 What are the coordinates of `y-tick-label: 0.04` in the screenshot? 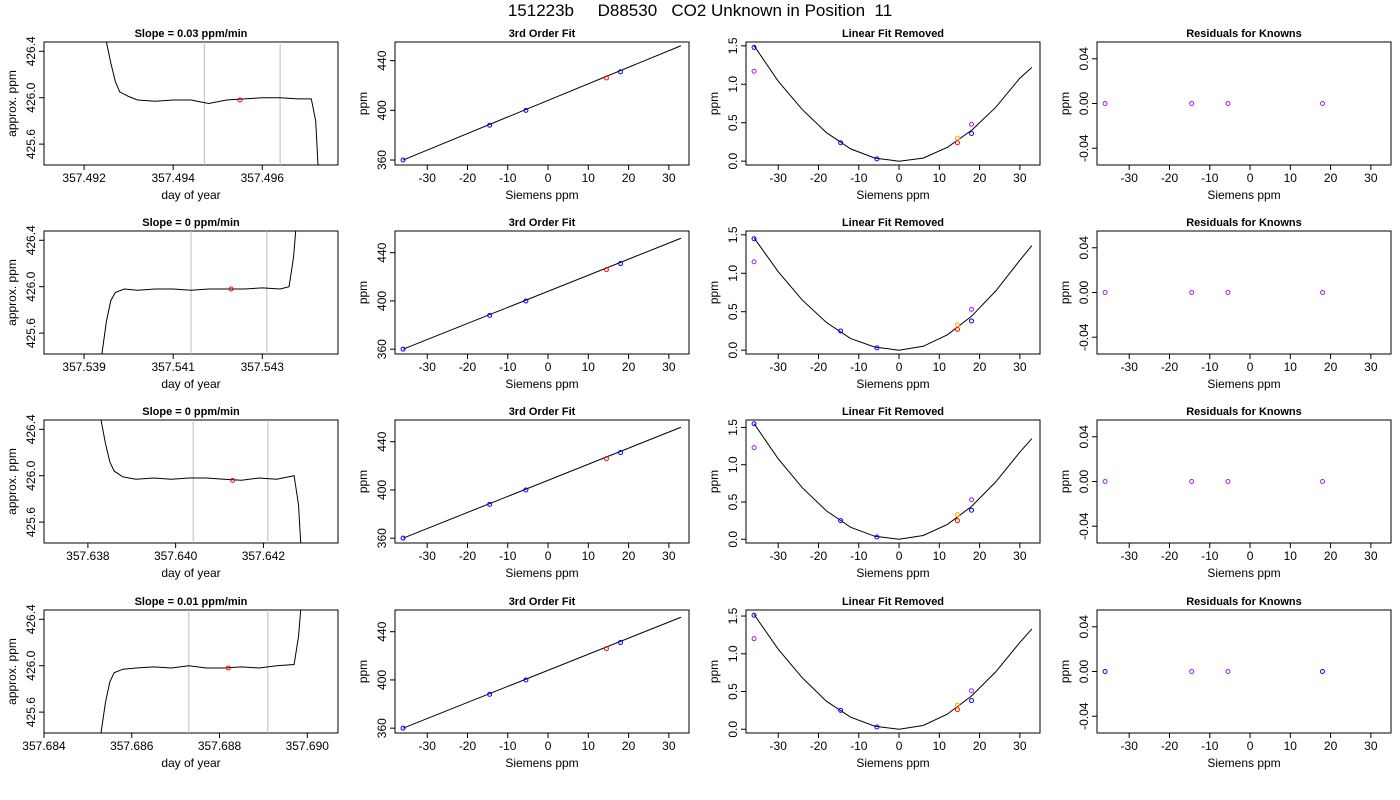 It's located at (1084, 627).